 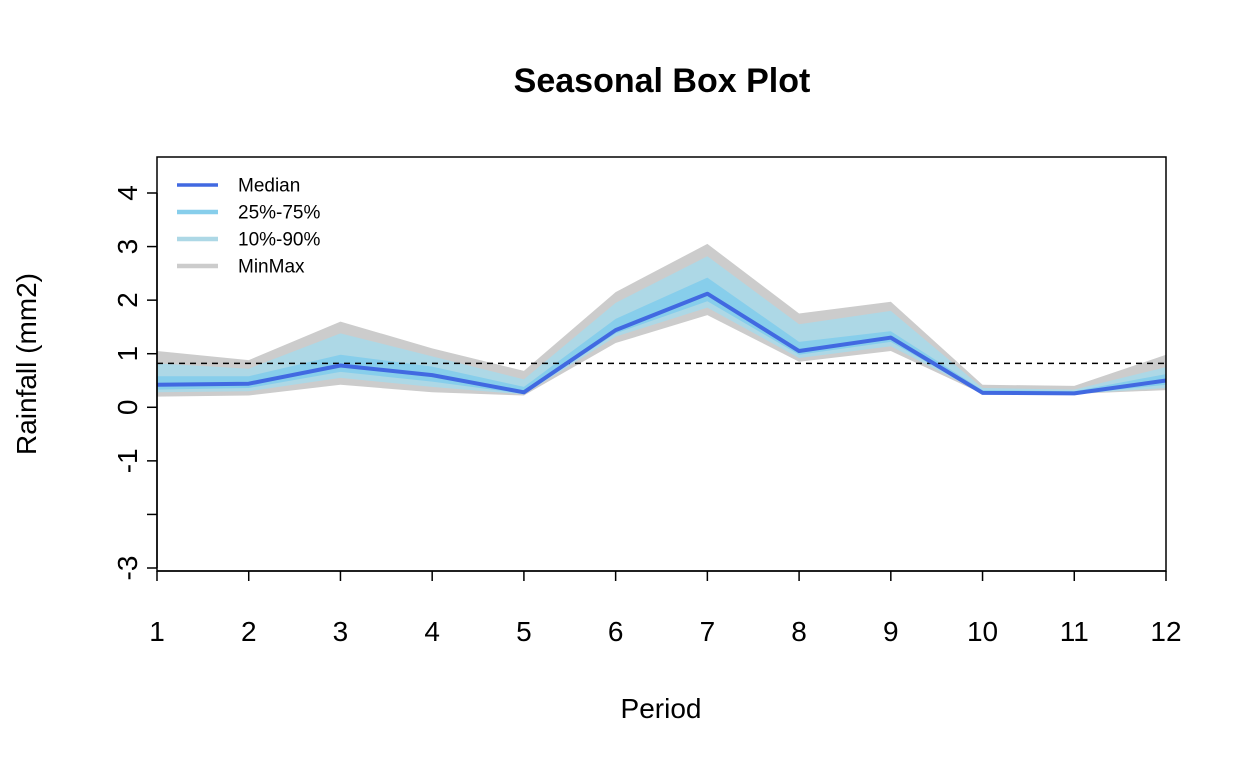 I want to click on median-line-layer, so click(x=661, y=343).